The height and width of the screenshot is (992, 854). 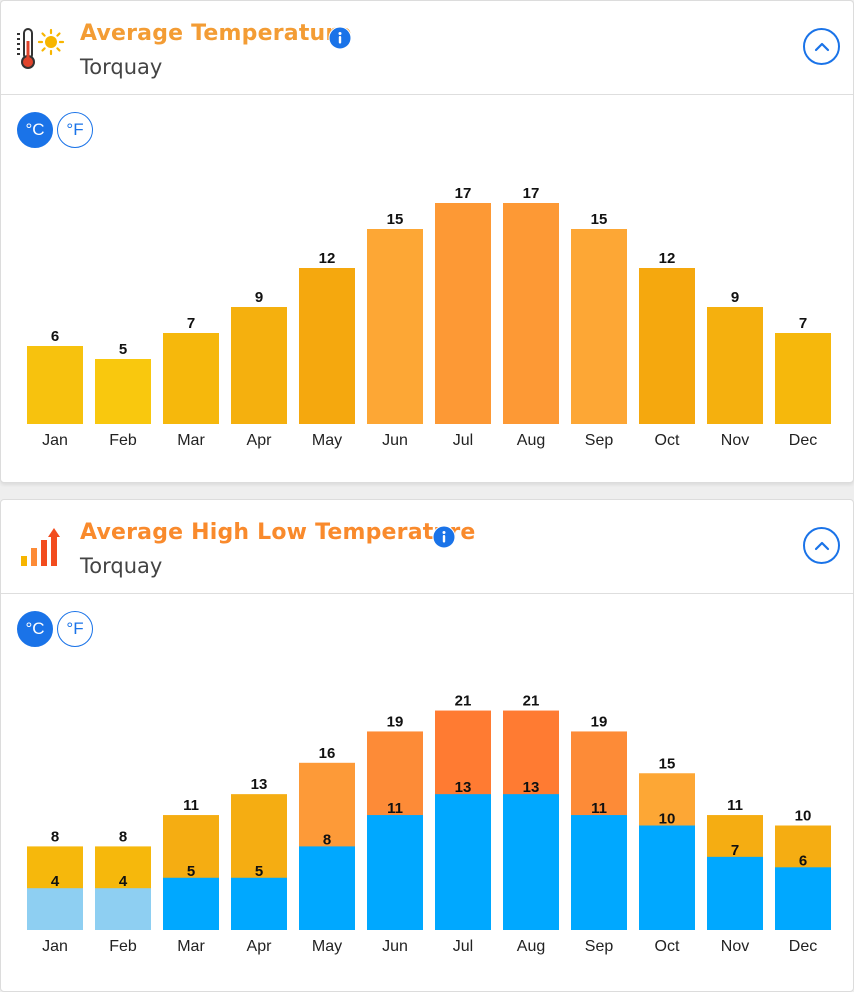 I want to click on bar-may, so click(x=327, y=346).